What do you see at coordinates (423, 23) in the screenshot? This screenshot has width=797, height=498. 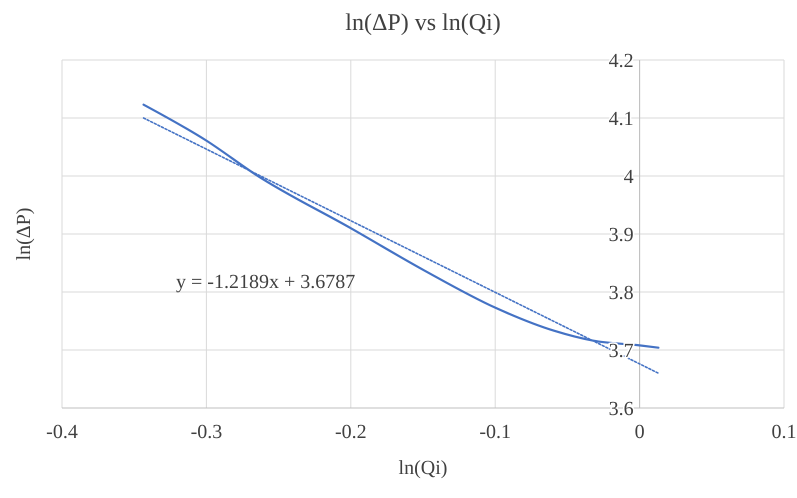 I see `chart-title: ln(ΔP) vs ln(Qi)` at bounding box center [423, 23].